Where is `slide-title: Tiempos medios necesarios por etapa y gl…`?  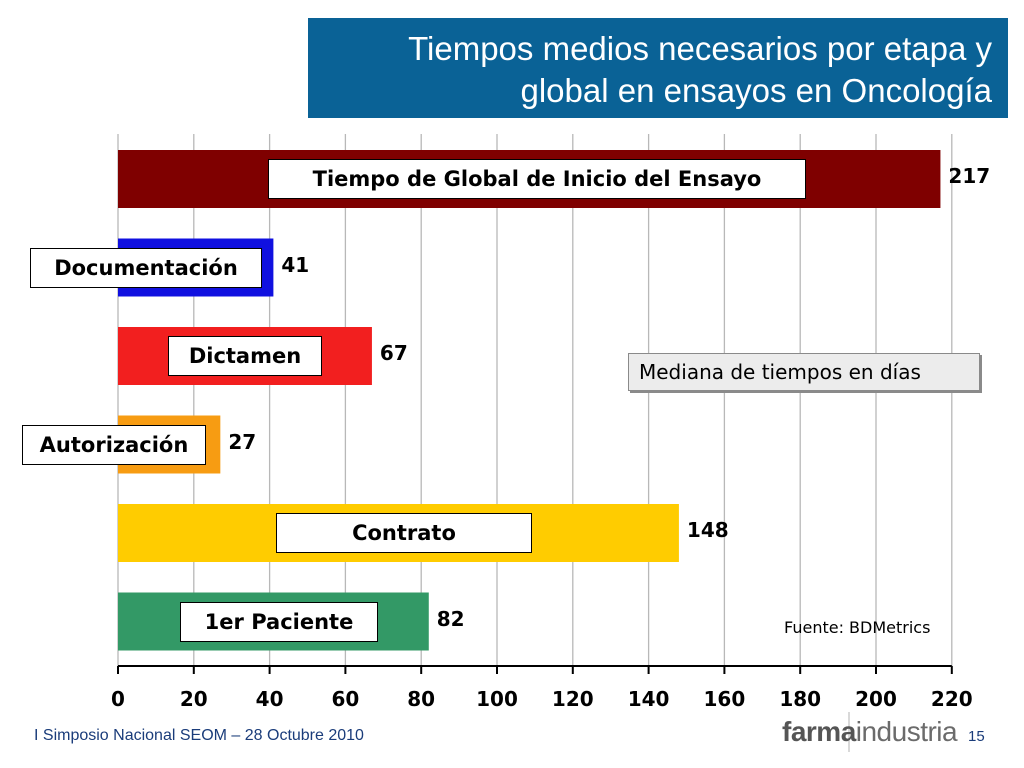
slide-title: Tiempos medios necesarios por etapa y gl… is located at coordinates (658, 68).